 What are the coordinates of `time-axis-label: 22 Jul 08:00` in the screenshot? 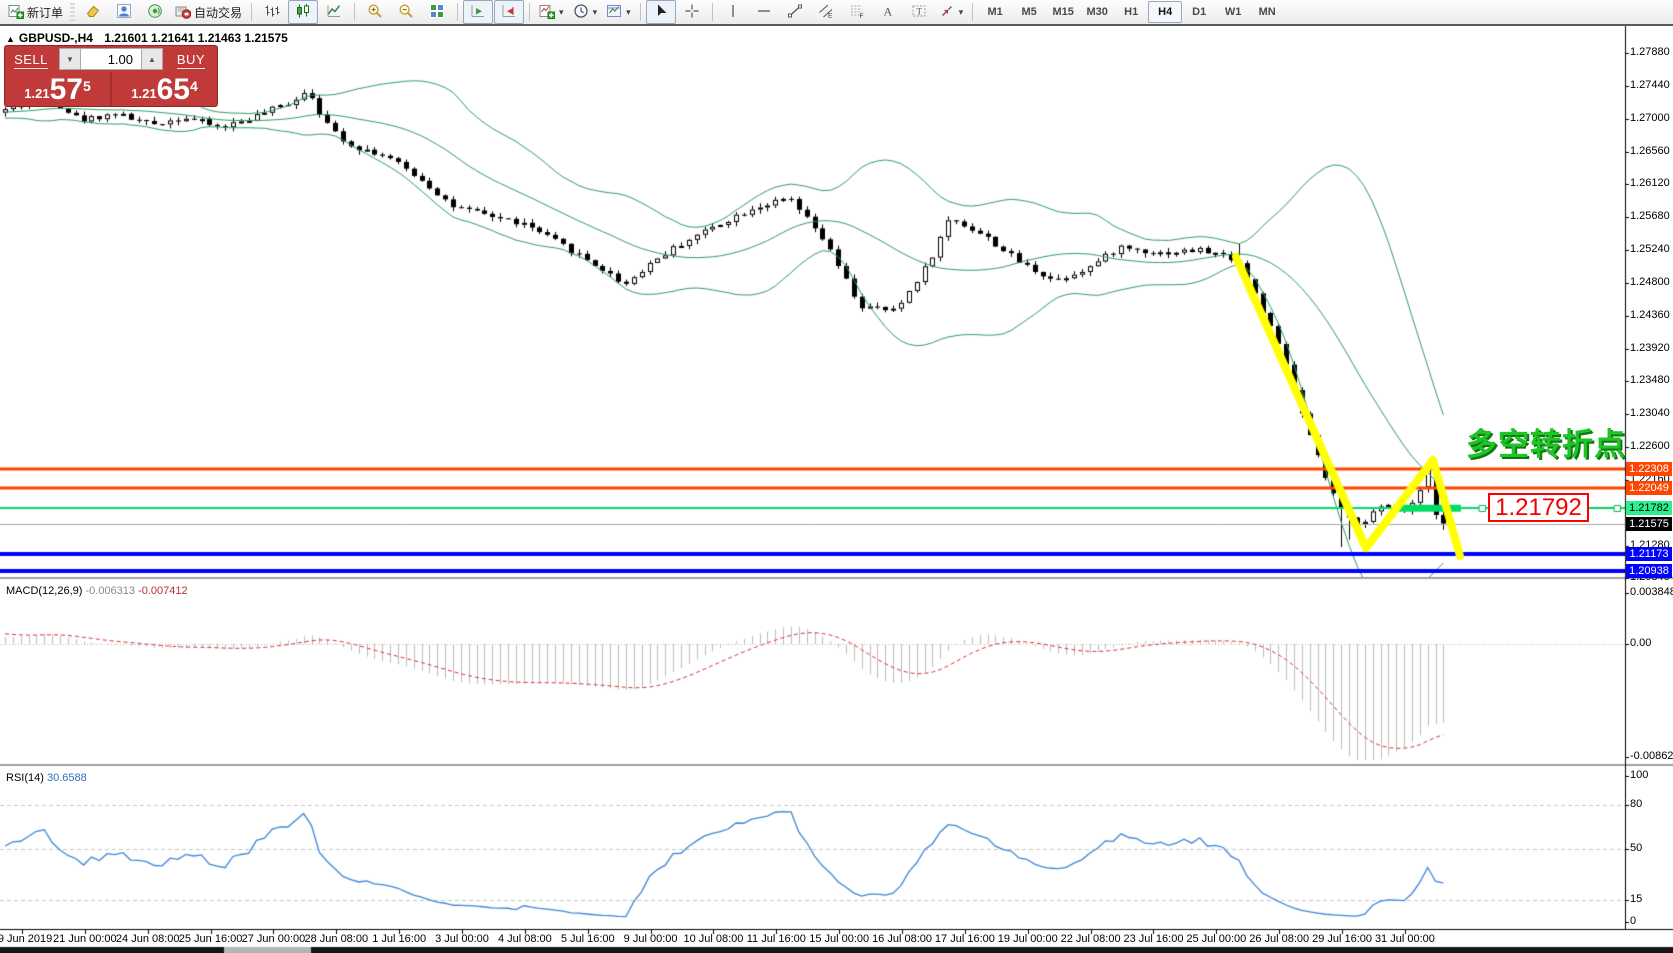 It's located at (1090, 939).